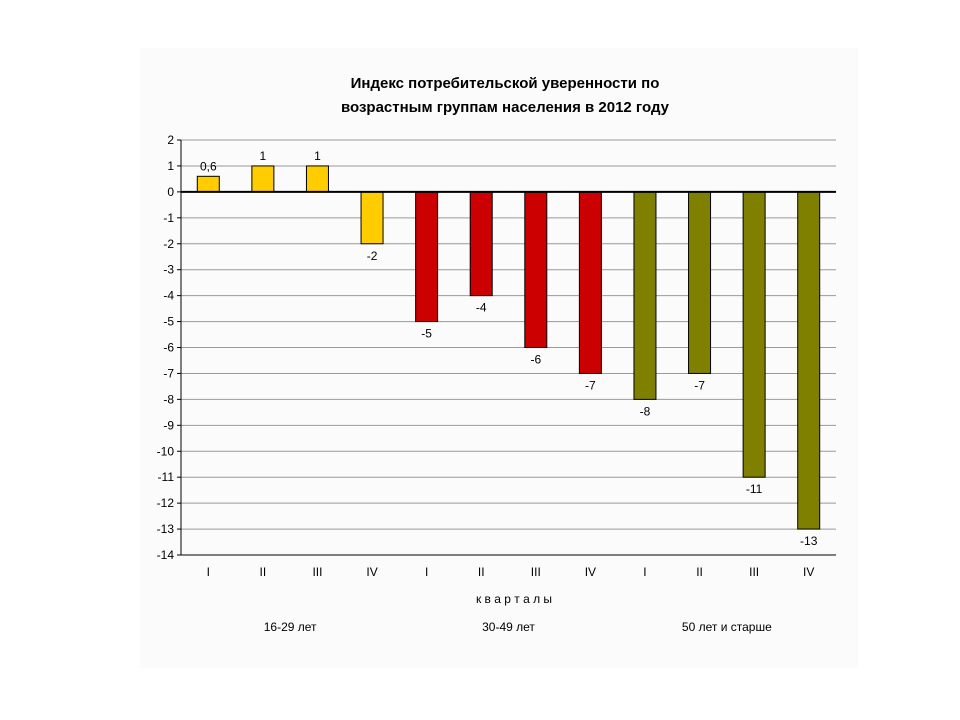  What do you see at coordinates (168, 296) in the screenshot?
I see `y-tick-label: -4` at bounding box center [168, 296].